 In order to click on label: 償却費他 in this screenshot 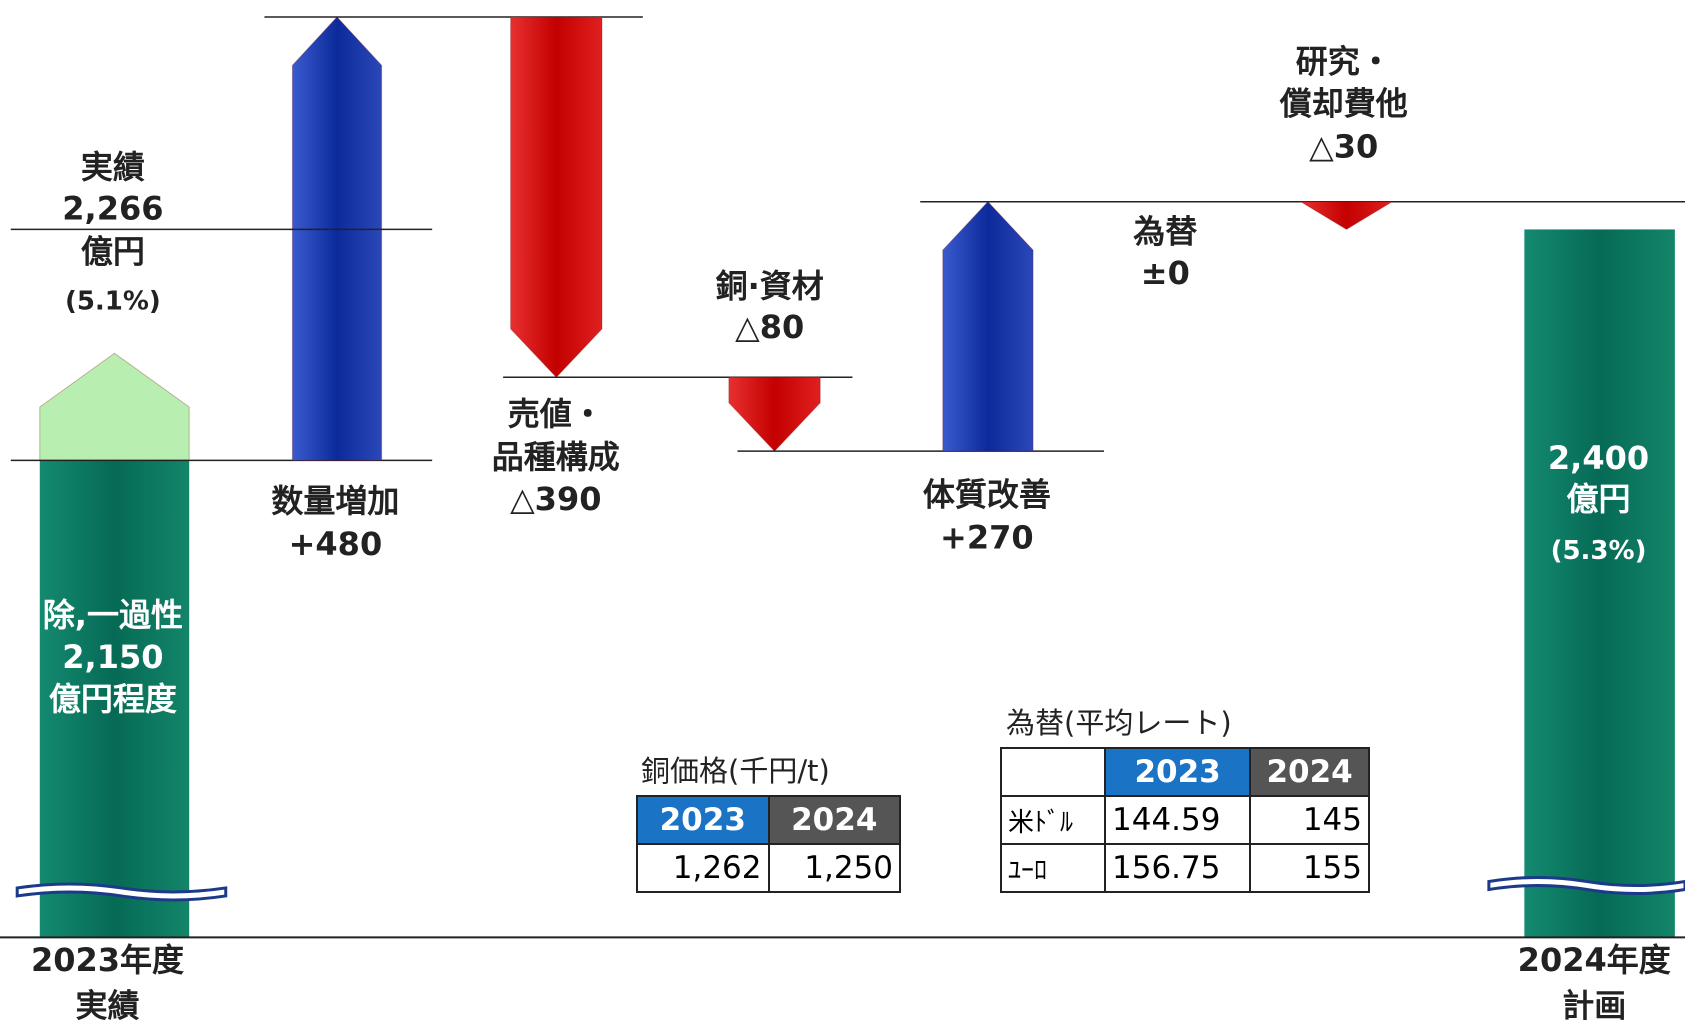, I will do `click(1343, 103)`.